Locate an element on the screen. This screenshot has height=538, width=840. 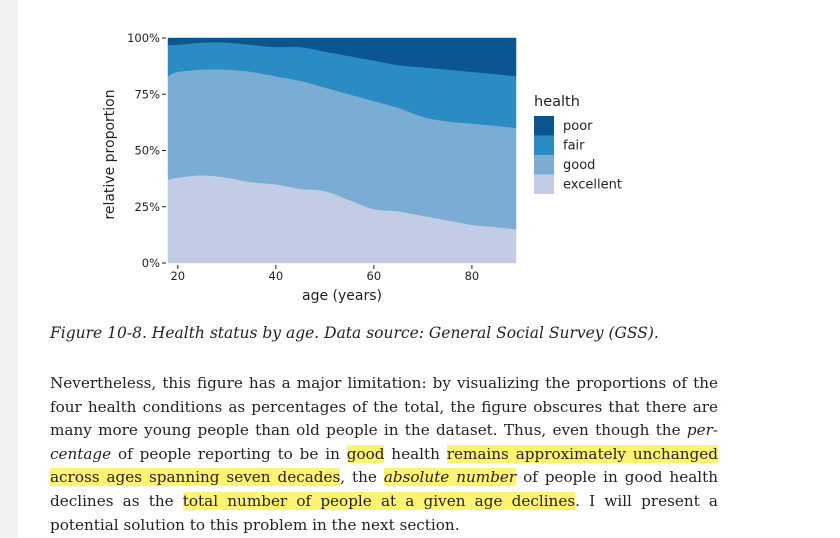
paragraph-emphasis: per­centage is located at coordinates (384, 442).